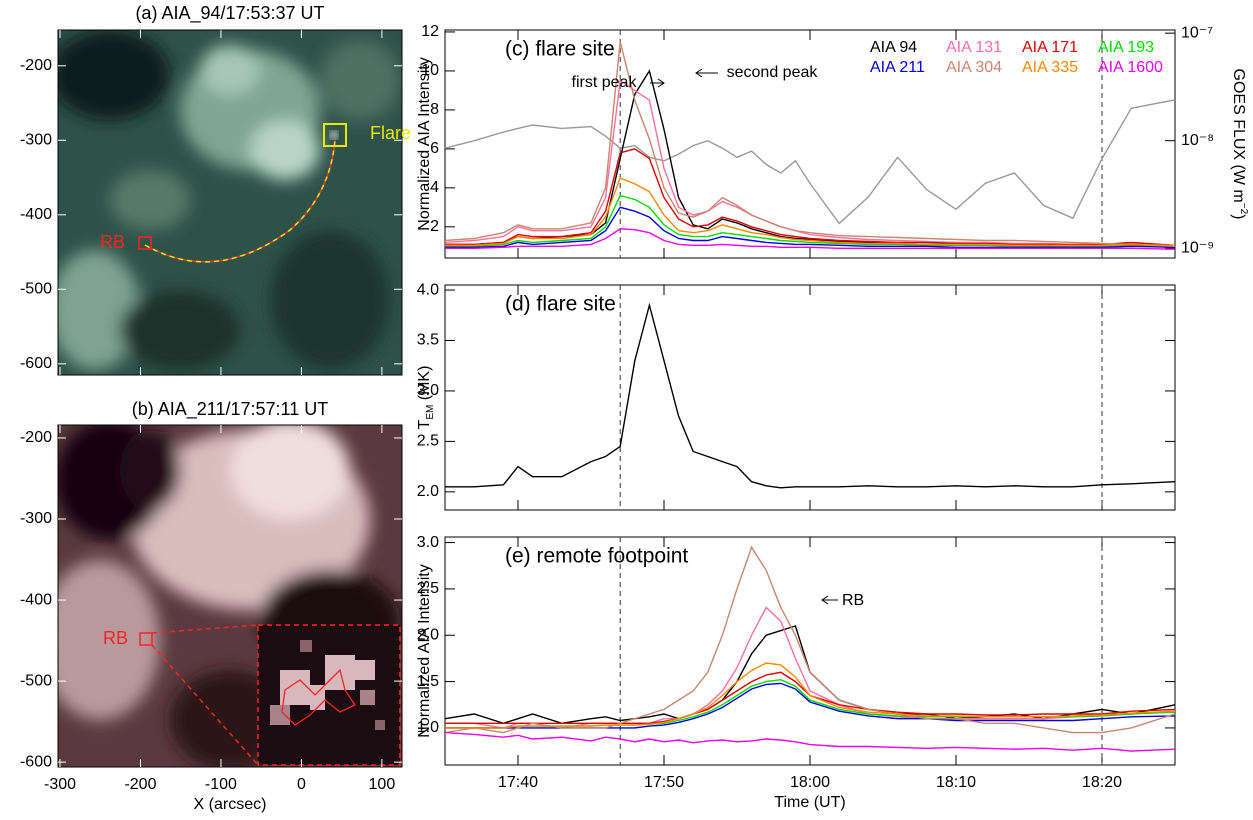 Image resolution: width=1253 pixels, height=820 pixels. Describe the element at coordinates (430, 70) in the screenshot. I see `y-tick-label: 10` at that location.